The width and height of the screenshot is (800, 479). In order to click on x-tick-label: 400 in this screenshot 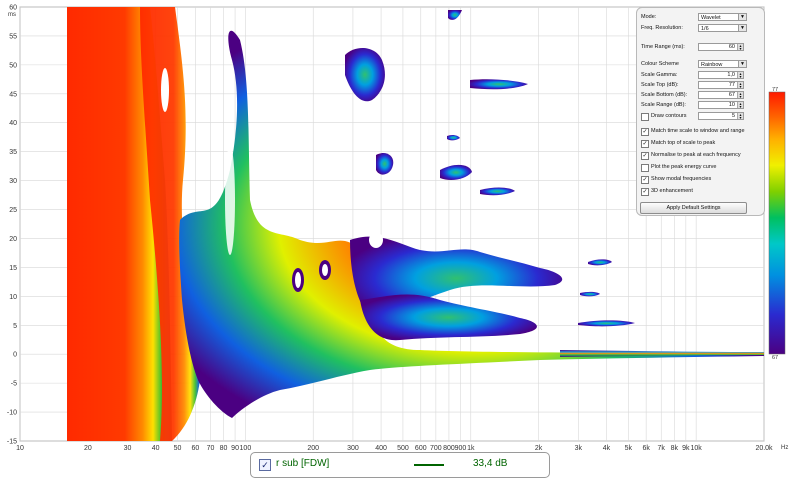, I will do `click(381, 448)`.